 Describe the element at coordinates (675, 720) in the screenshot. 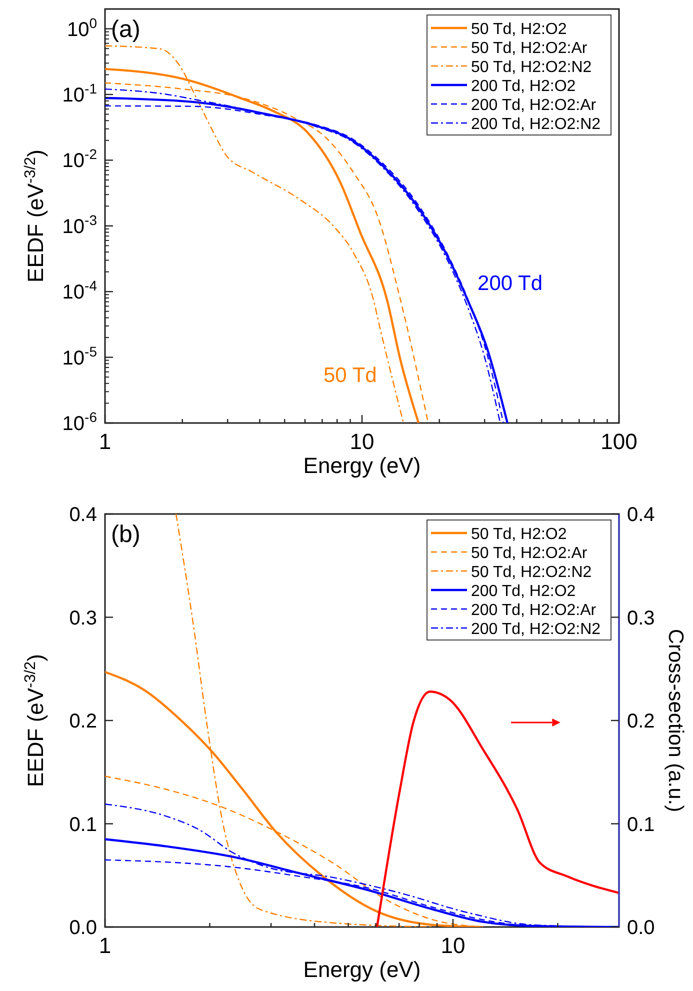

I see `y2-axis-title: Cross-section (a.u.)` at that location.